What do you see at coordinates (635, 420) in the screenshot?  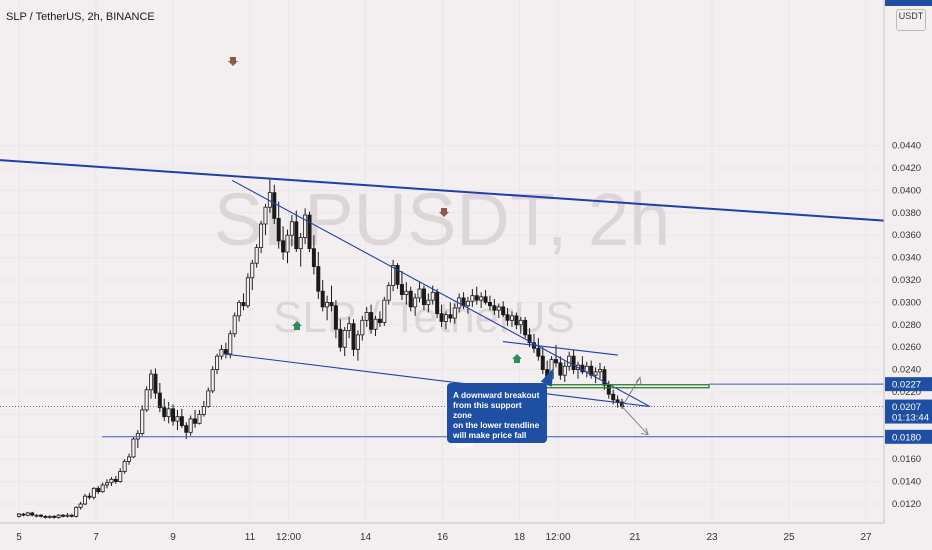 I see `projection-down-arrow` at bounding box center [635, 420].